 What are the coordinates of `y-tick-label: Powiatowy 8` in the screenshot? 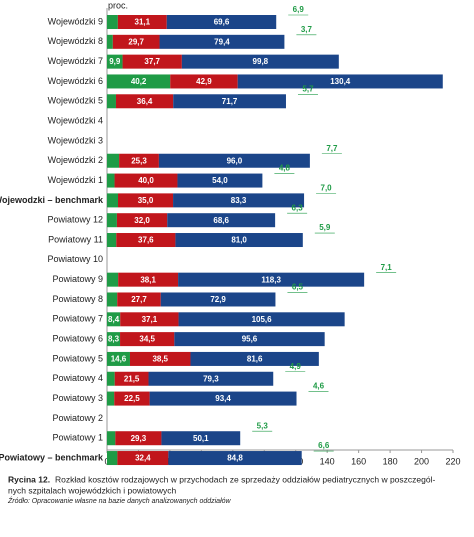 It's located at (77, 299).